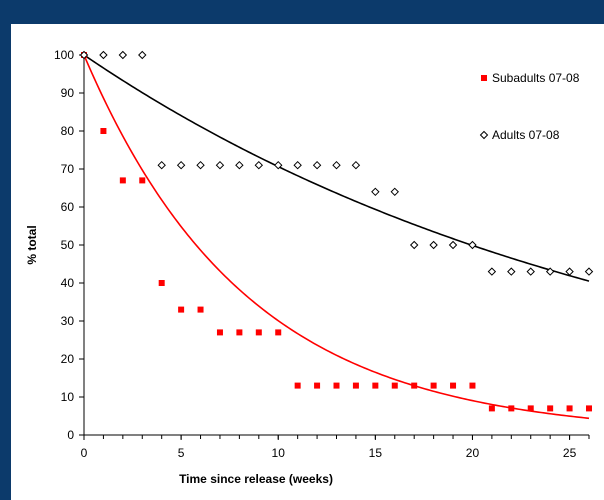  Describe the element at coordinates (536, 78) in the screenshot. I see `legend-label-0: Subadults 07-08` at that location.